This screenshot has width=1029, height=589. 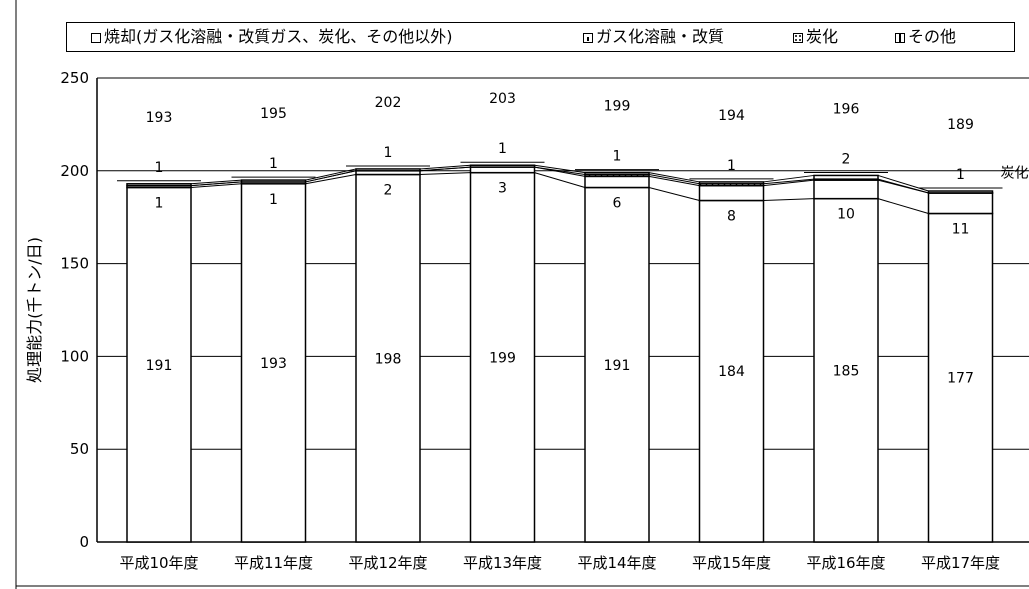 I want to click on total-label: 195, so click(x=273, y=114).